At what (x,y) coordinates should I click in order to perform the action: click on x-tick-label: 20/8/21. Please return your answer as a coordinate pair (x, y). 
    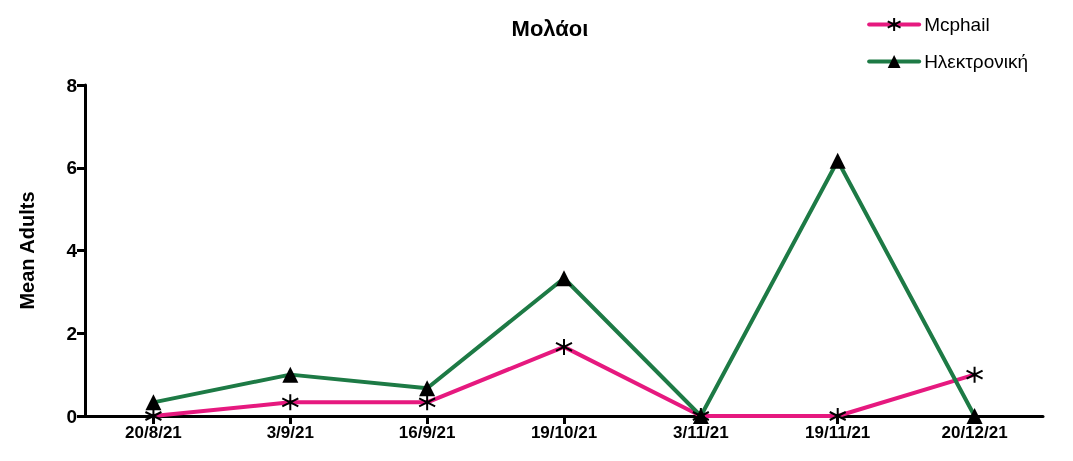
    Looking at the image, I should click on (153, 432).